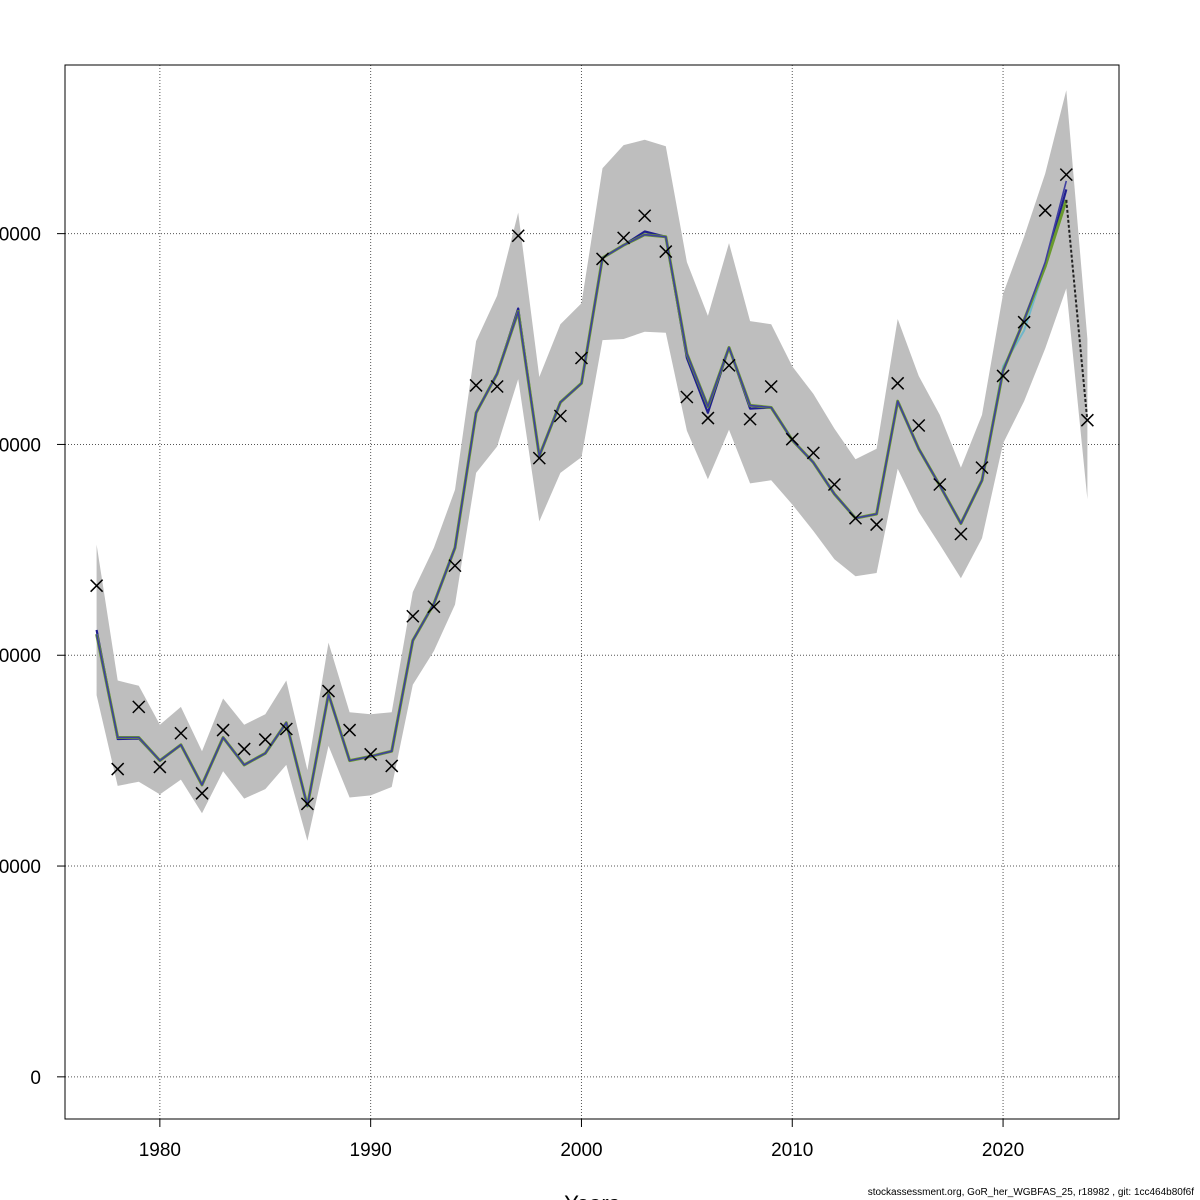 This screenshot has width=1200, height=1200. I want to click on x-axis: 1980 1990 2000 2010 2020, so click(581, 1140).